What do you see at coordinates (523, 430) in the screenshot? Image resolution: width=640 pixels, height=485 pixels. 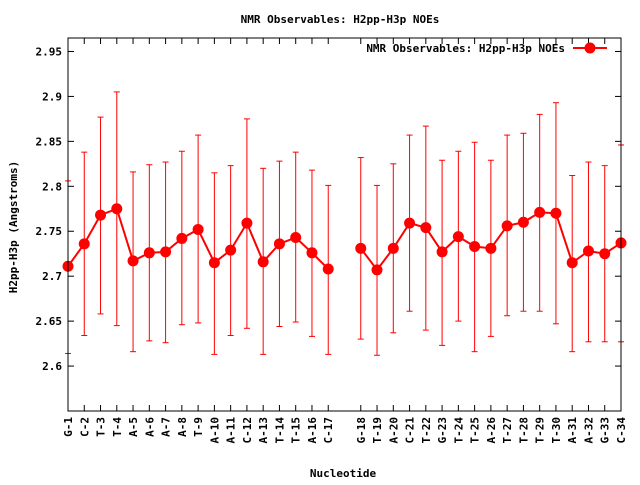 I see `x-tick-label: T-28` at bounding box center [523, 430].